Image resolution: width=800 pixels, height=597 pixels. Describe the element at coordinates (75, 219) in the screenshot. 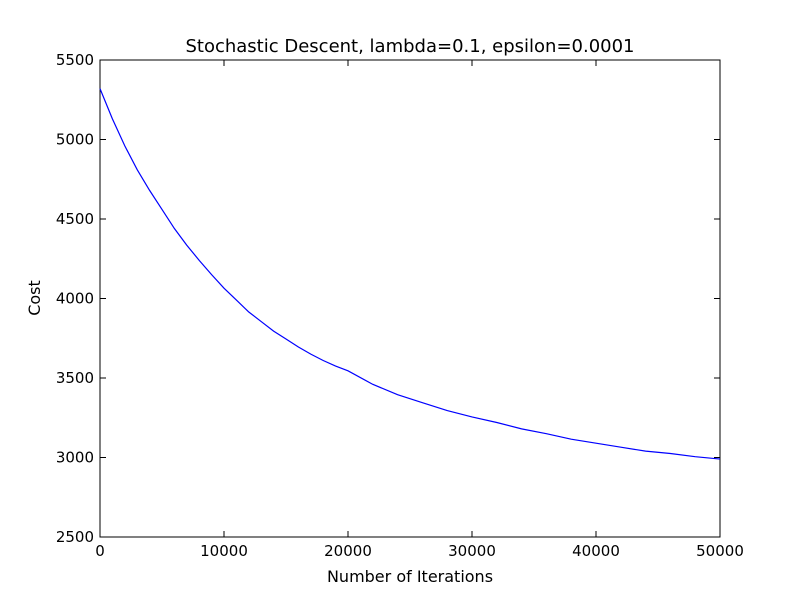

I see `y-tick-label: 4500` at that location.